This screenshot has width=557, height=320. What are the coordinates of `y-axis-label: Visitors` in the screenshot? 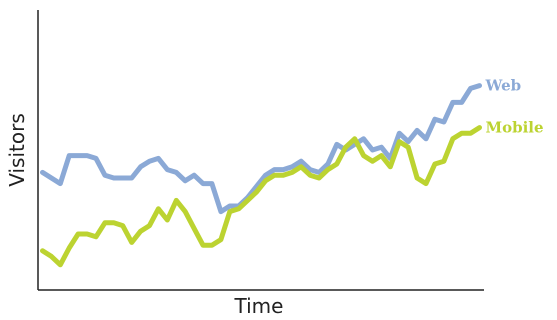 It's located at (17, 150).